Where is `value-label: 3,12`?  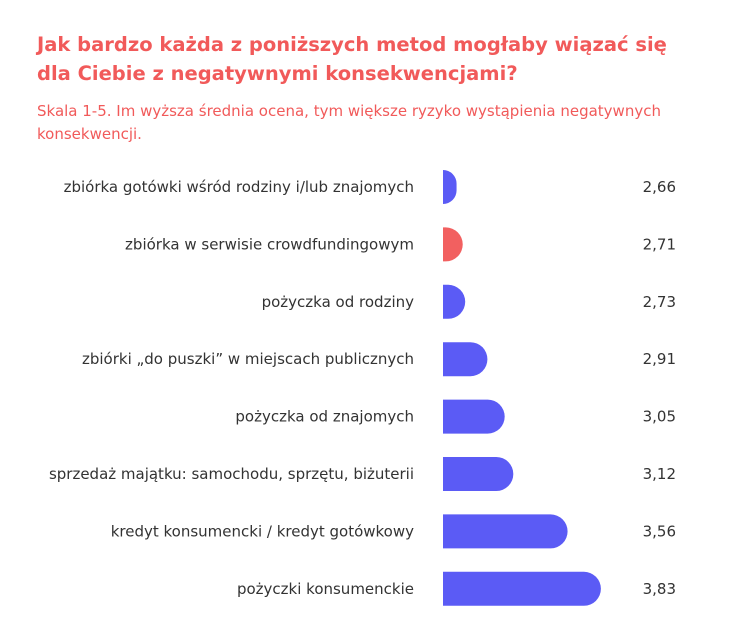
value-label: 3,12 is located at coordinates (659, 474).